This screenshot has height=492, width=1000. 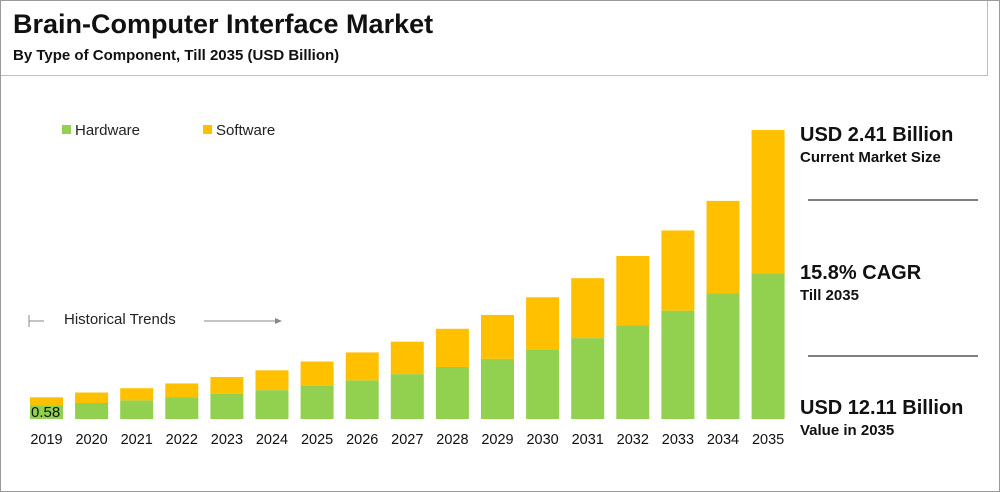 What do you see at coordinates (182, 408) in the screenshot?
I see `bar-hardware-2022` at bounding box center [182, 408].